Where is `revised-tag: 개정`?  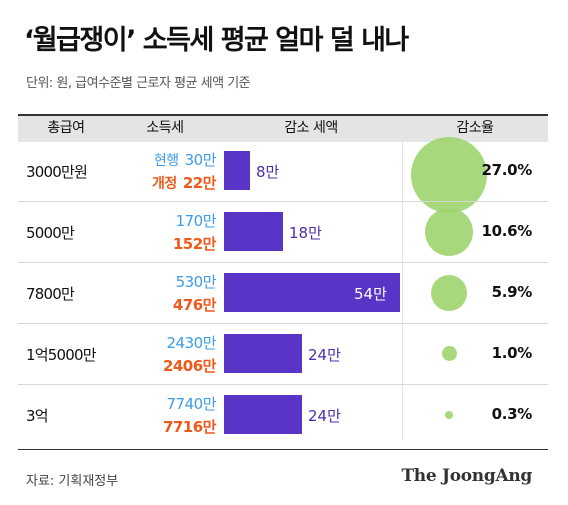 revised-tag: 개정 is located at coordinates (164, 184).